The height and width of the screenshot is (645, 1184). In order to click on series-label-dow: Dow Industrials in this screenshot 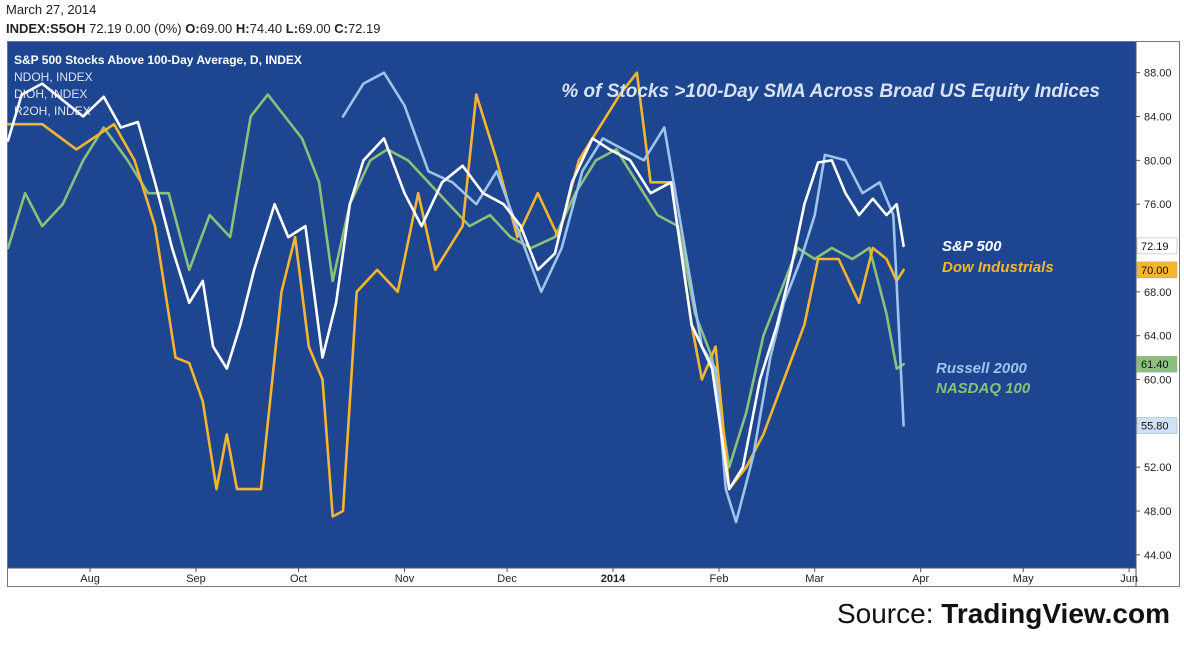, I will do `click(998, 267)`.